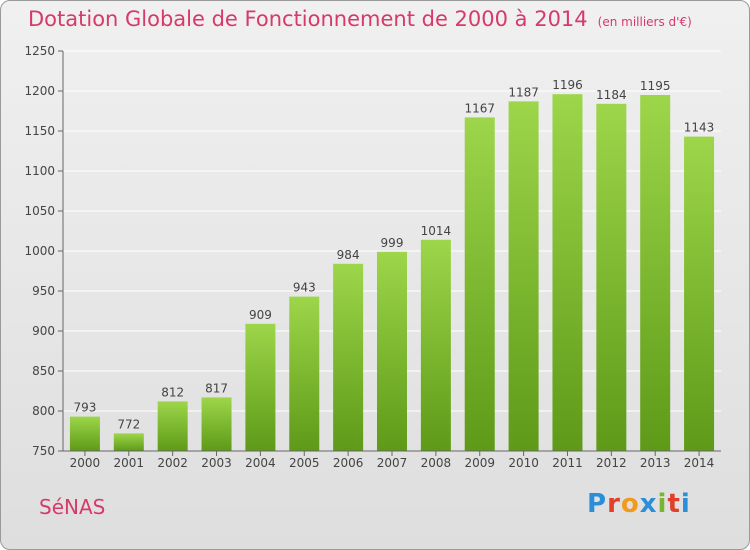 The image size is (750, 550). What do you see at coordinates (128, 424) in the screenshot?
I see `value-label-2001: 772` at bounding box center [128, 424].